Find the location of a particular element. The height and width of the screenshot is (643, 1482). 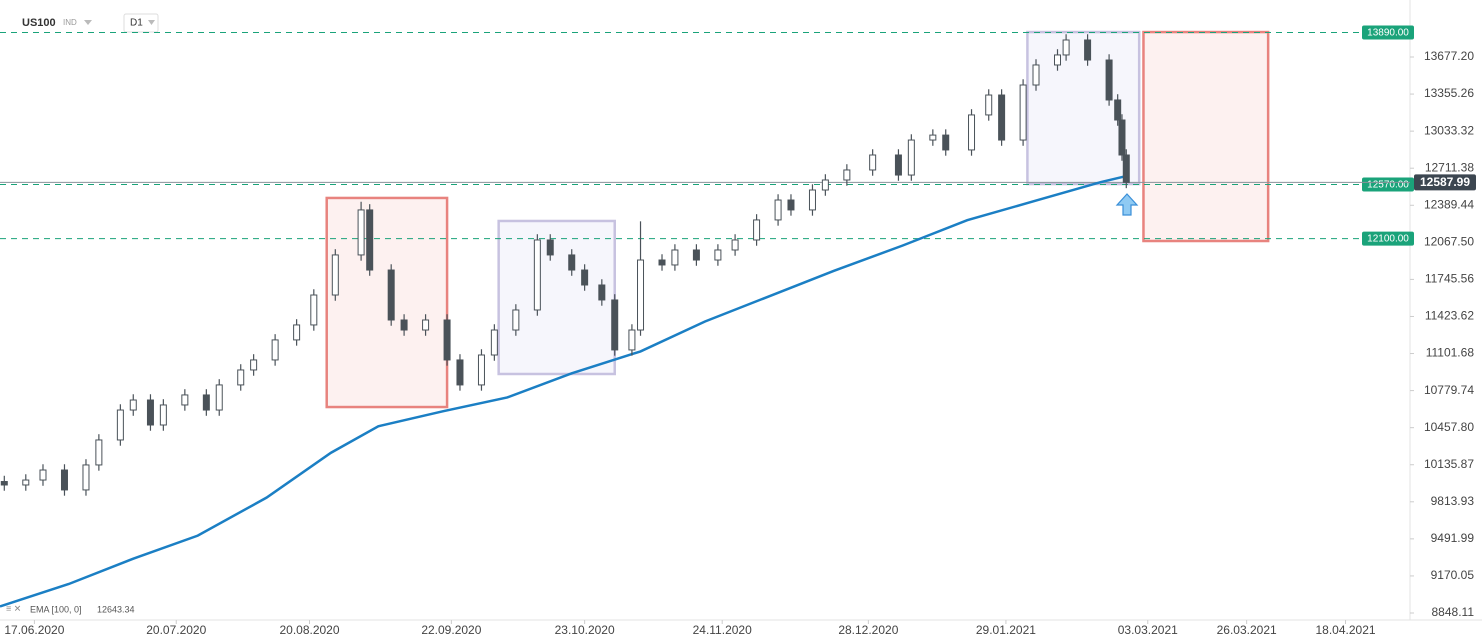

y-tick-label: 11101.68 is located at coordinates (1450, 353).